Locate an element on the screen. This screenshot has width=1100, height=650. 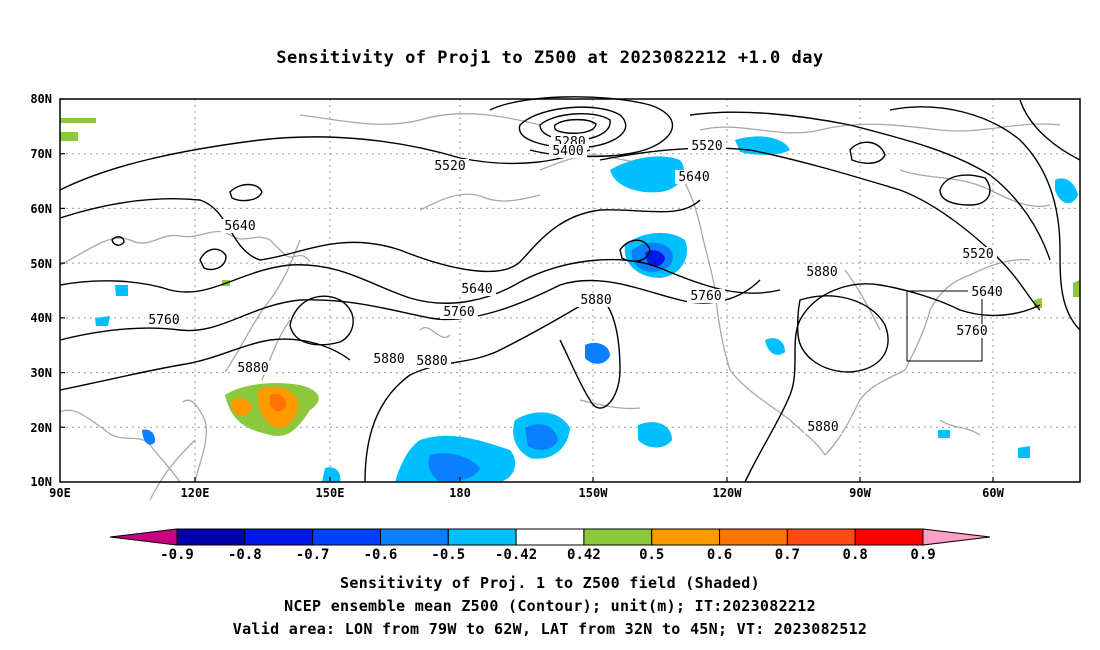
colorbar-label: -0.7 is located at coordinates (313, 555).